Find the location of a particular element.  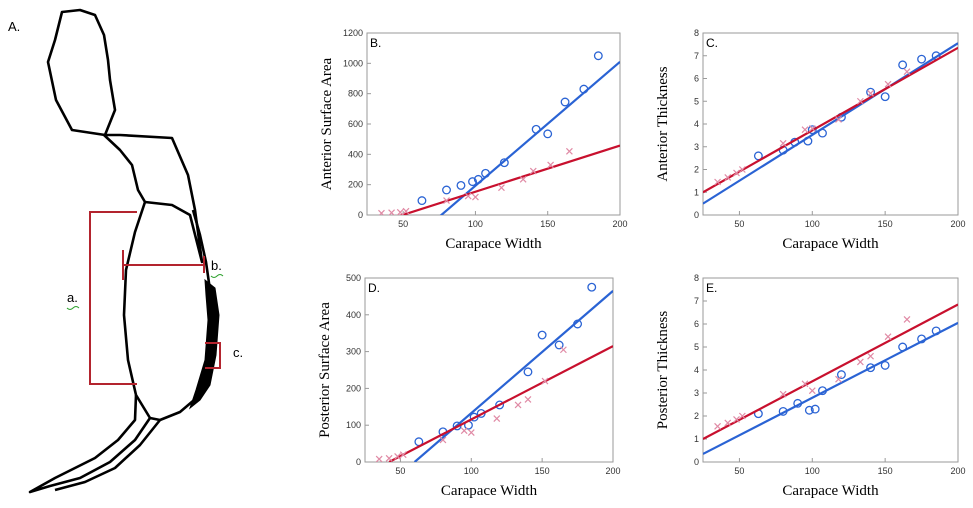

claw-thick-edge is located at coordinates (204, 344).